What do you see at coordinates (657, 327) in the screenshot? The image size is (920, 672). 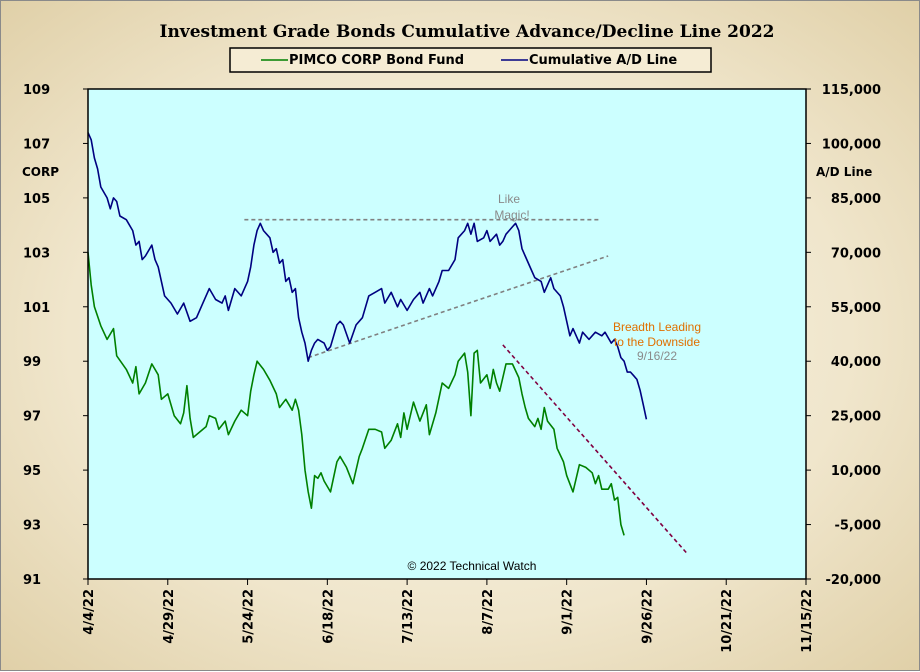 I see `annotation-breadth-line1: Breadth Leading` at bounding box center [657, 327].